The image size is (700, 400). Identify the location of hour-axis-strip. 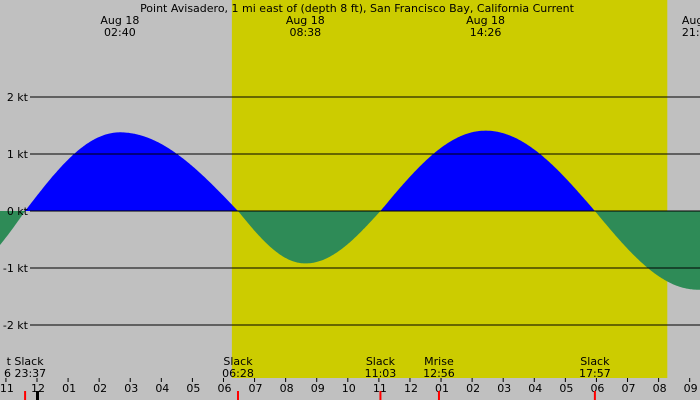
(350, 389).